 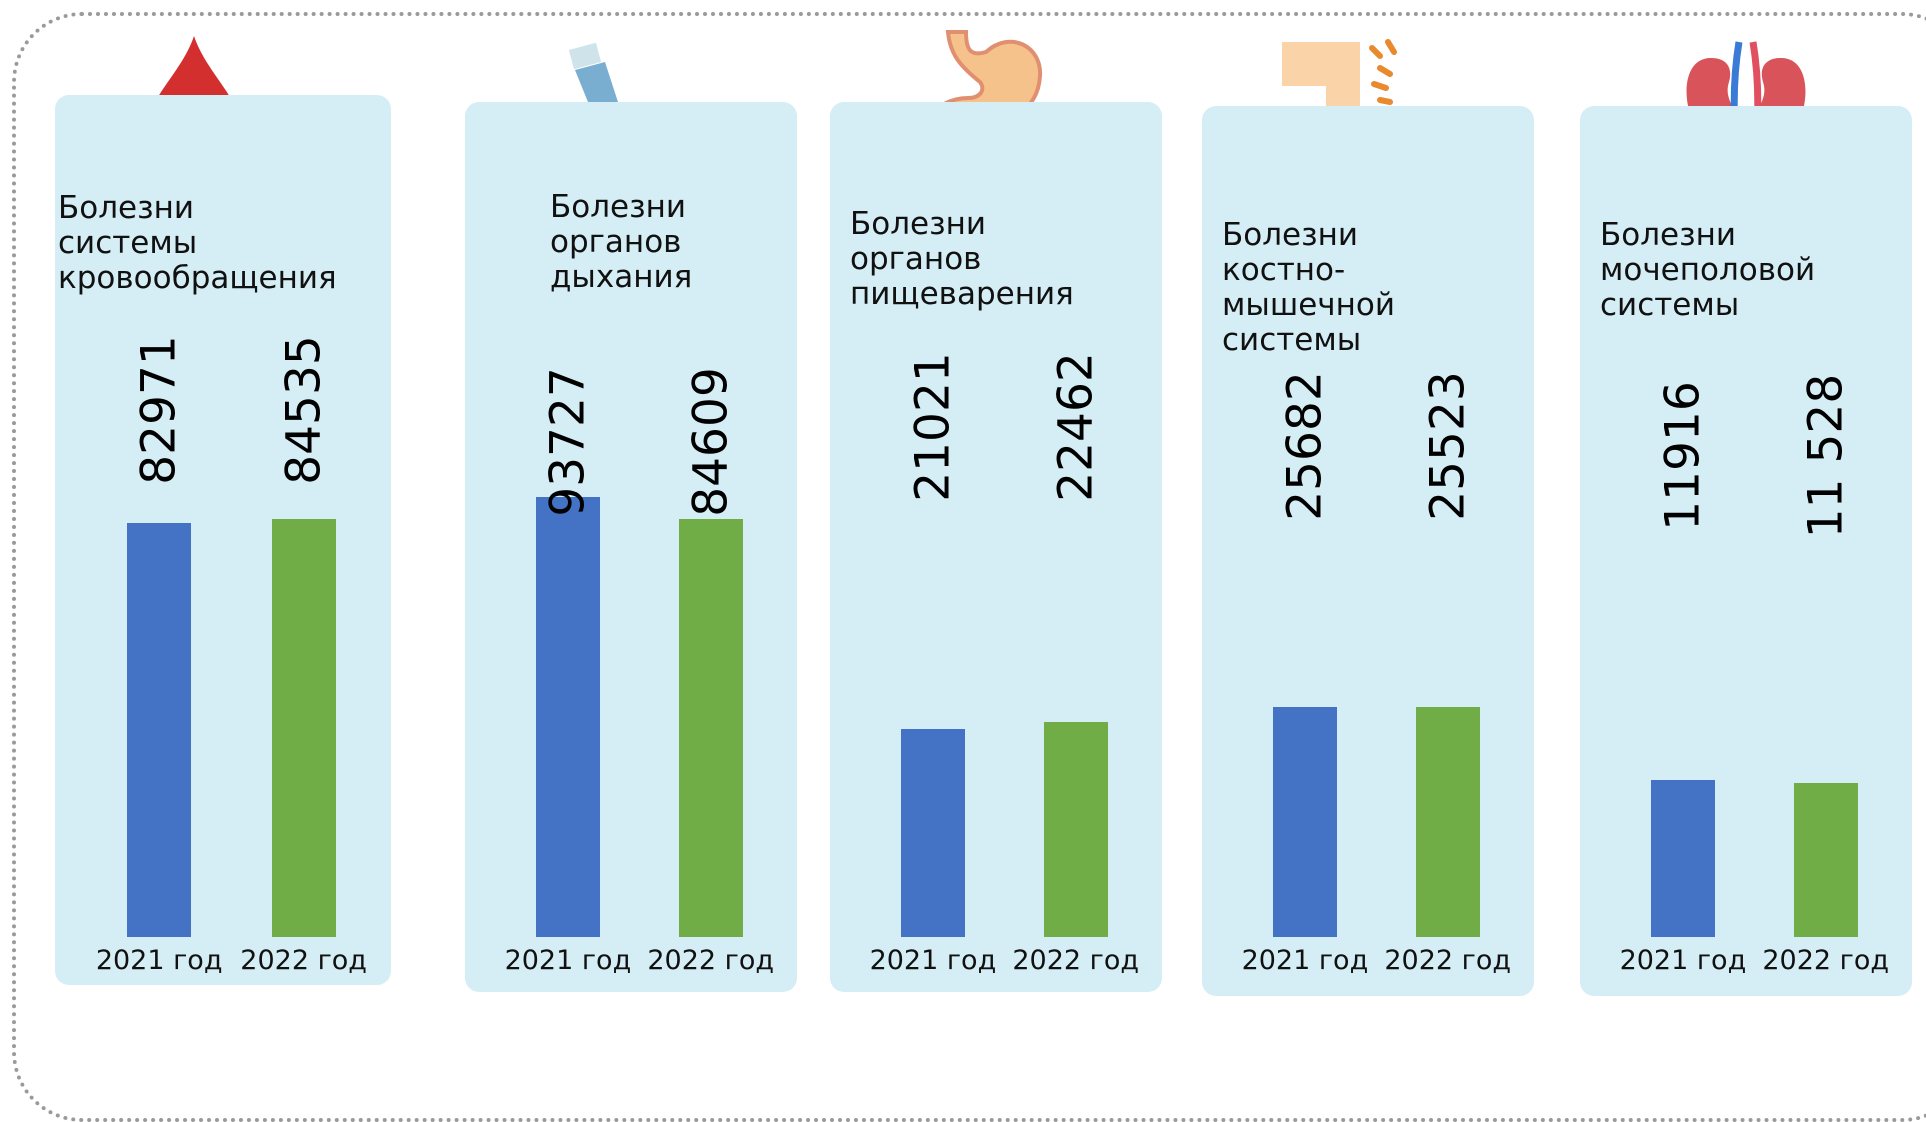 I want to click on value-label: 84535, so click(x=304, y=410).